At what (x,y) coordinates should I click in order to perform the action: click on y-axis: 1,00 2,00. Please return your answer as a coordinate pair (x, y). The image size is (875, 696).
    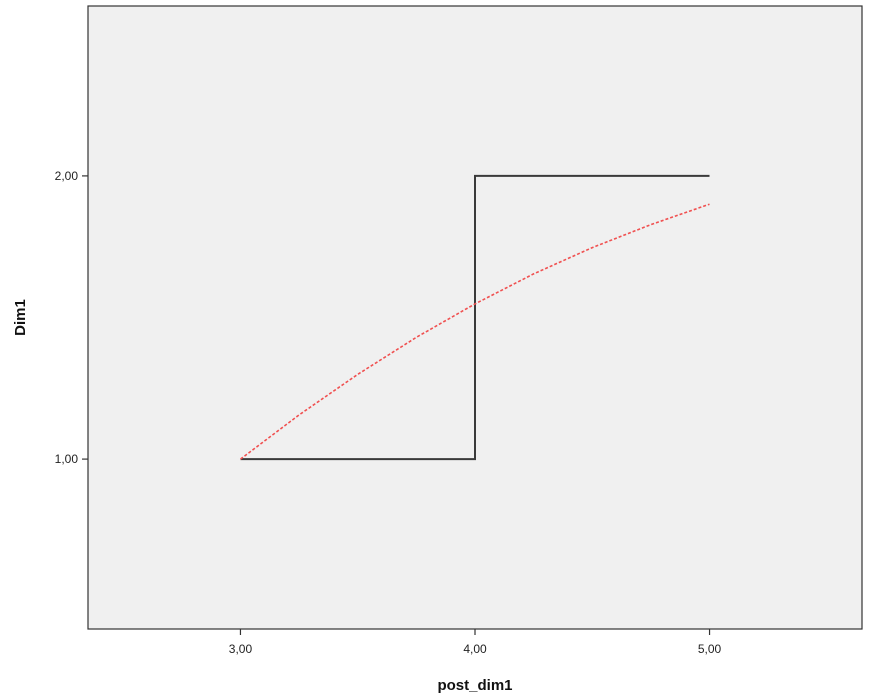
    Looking at the image, I should click on (71, 317).